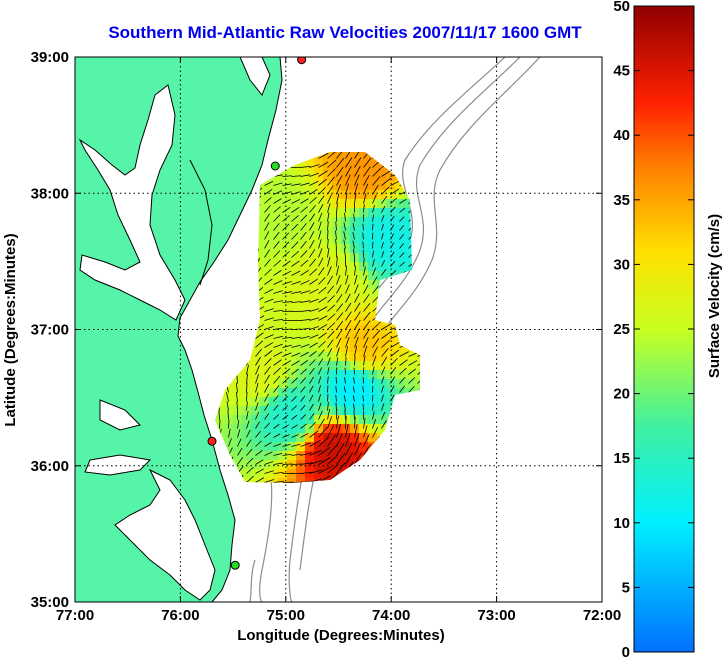 This screenshot has width=724, height=659. I want to click on colorbar-tick-label: 45, so click(621, 71).